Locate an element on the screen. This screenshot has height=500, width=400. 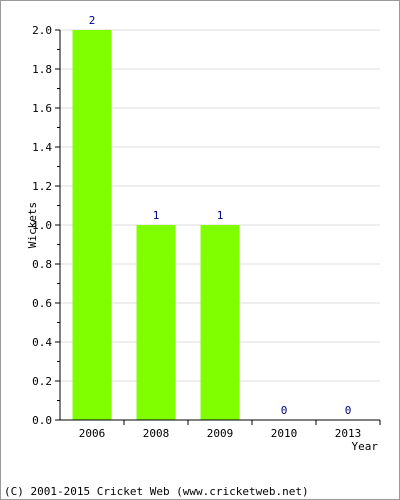
x-tick-label: 2009 is located at coordinates (220, 433).